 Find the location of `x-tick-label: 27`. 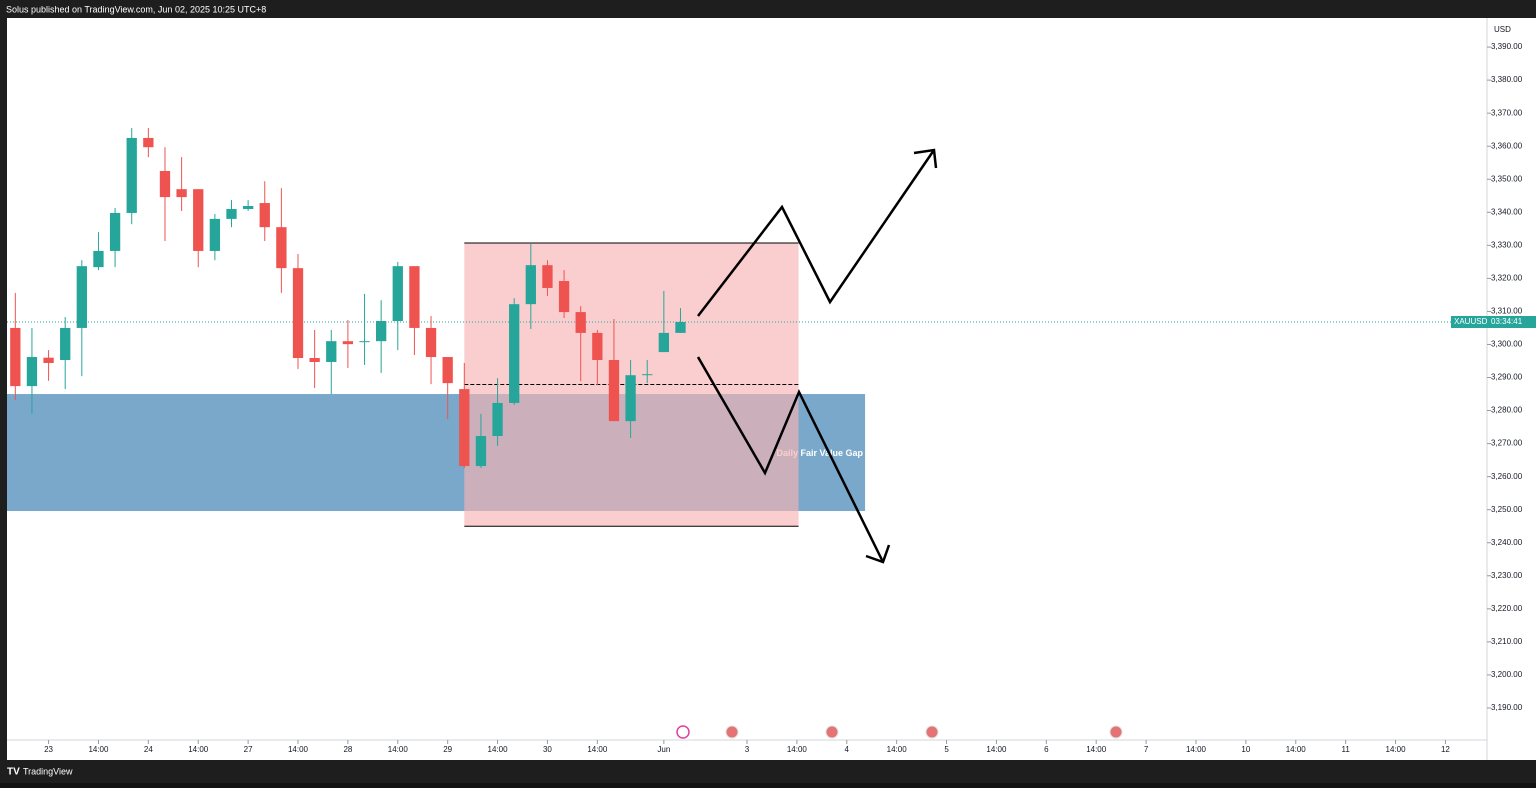

x-tick-label: 27 is located at coordinates (248, 749).